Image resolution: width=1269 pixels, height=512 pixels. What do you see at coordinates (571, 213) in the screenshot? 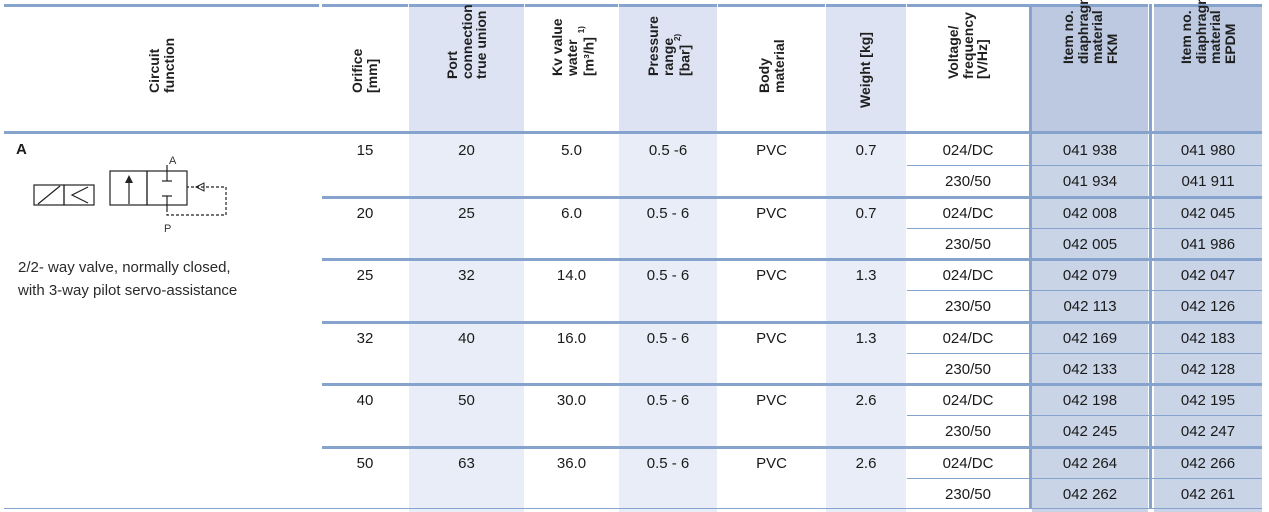
I see `cell-kv: 6.0` at bounding box center [571, 213].